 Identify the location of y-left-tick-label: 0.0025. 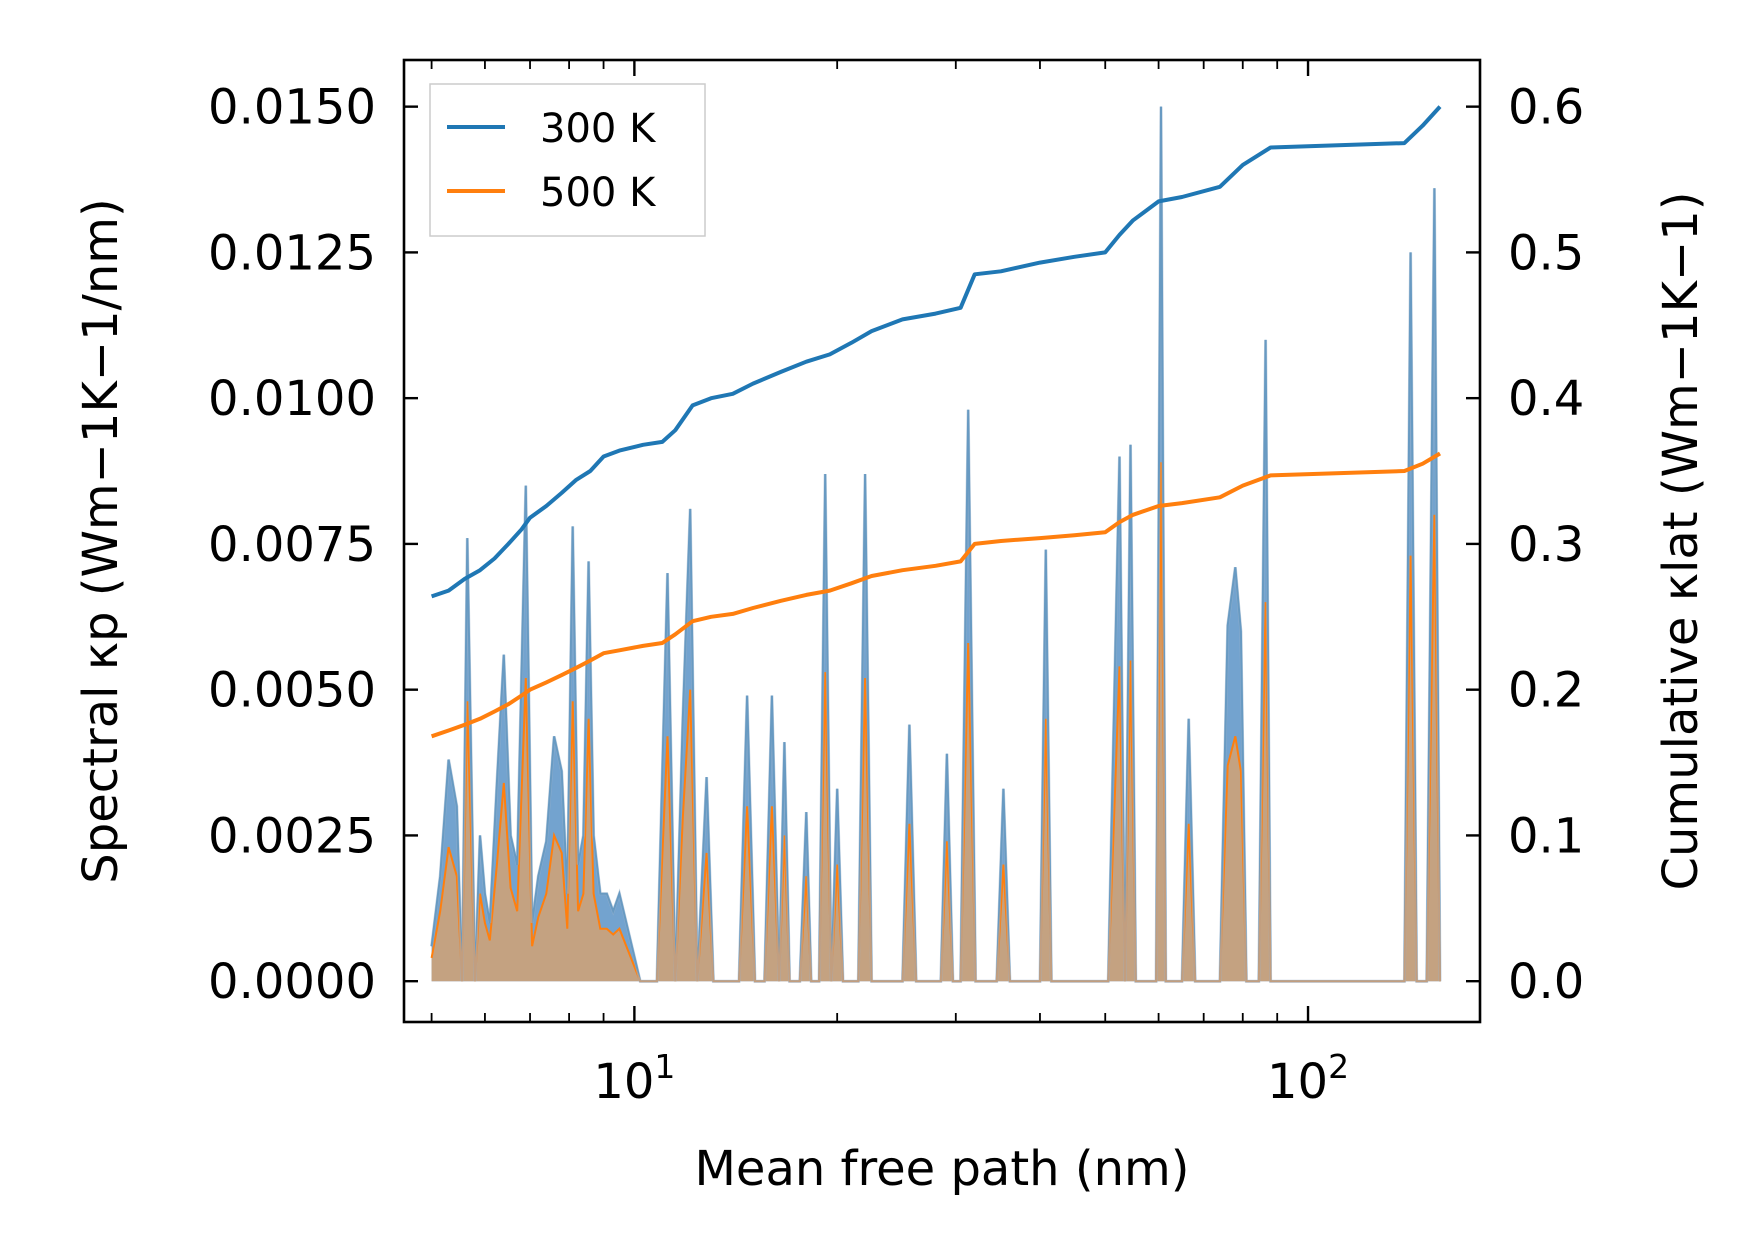
(292, 836).